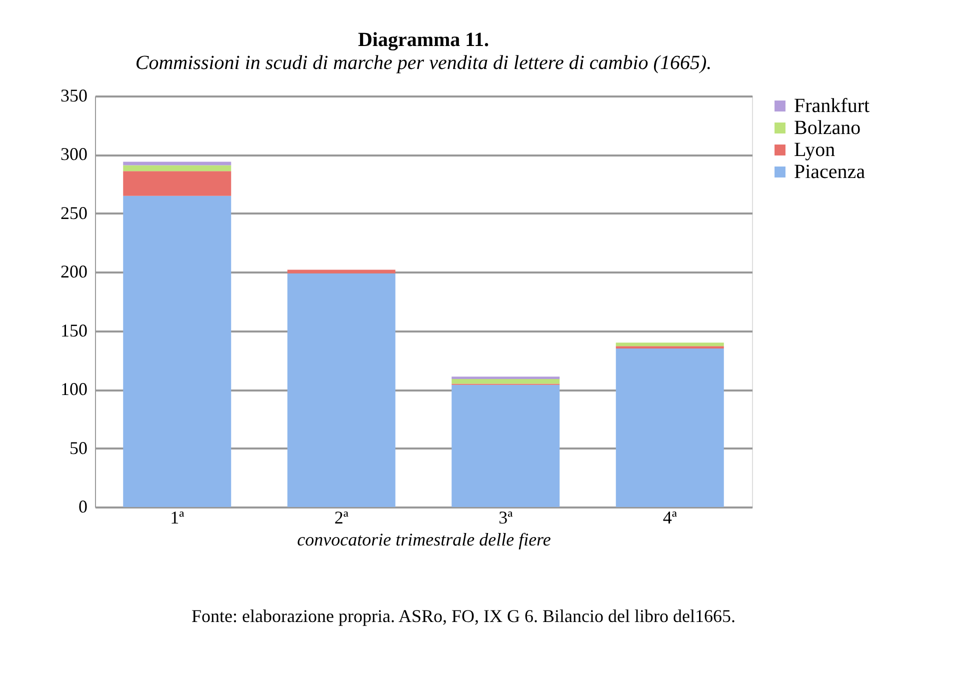  Describe the element at coordinates (341, 518) in the screenshot. I see `x-tick-label: 2ª` at that location.